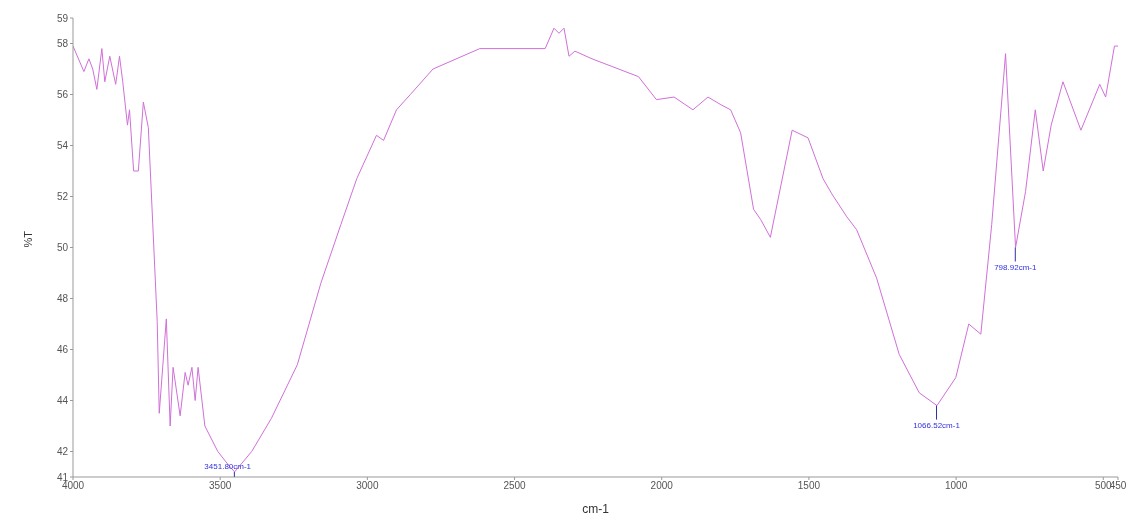  I want to click on y-tick-label: 41, so click(62, 477).